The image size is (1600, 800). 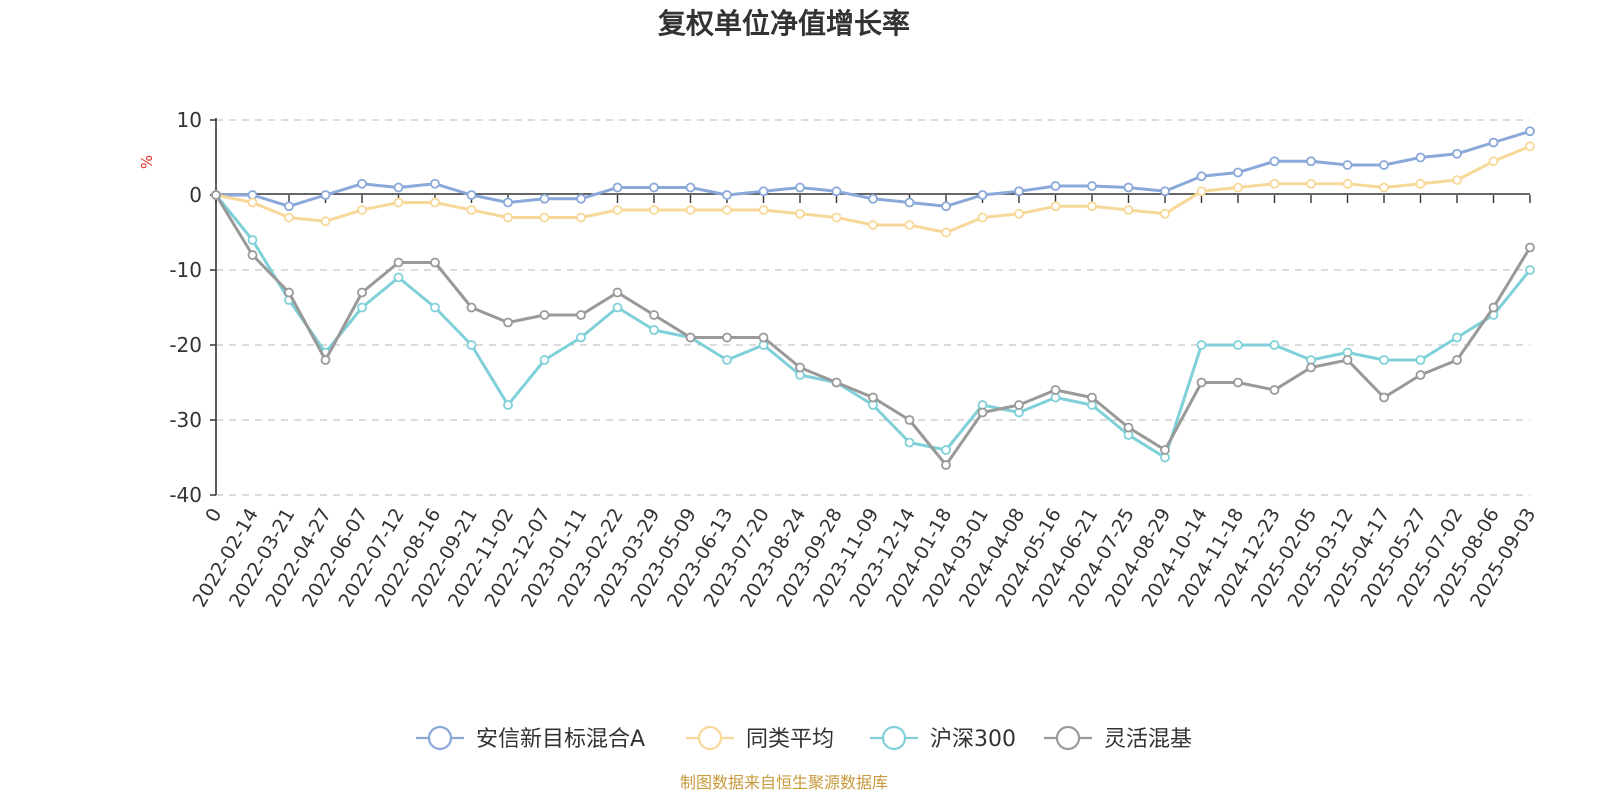 What do you see at coordinates (560, 739) in the screenshot?
I see `legend-label: 安信新目标混合A` at bounding box center [560, 739].